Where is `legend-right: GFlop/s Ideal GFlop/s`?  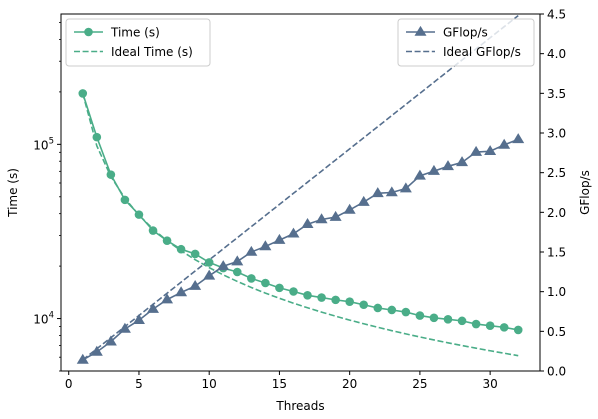
legend-right: GFlop/s Ideal GFlop/s is located at coordinates (466, 42).